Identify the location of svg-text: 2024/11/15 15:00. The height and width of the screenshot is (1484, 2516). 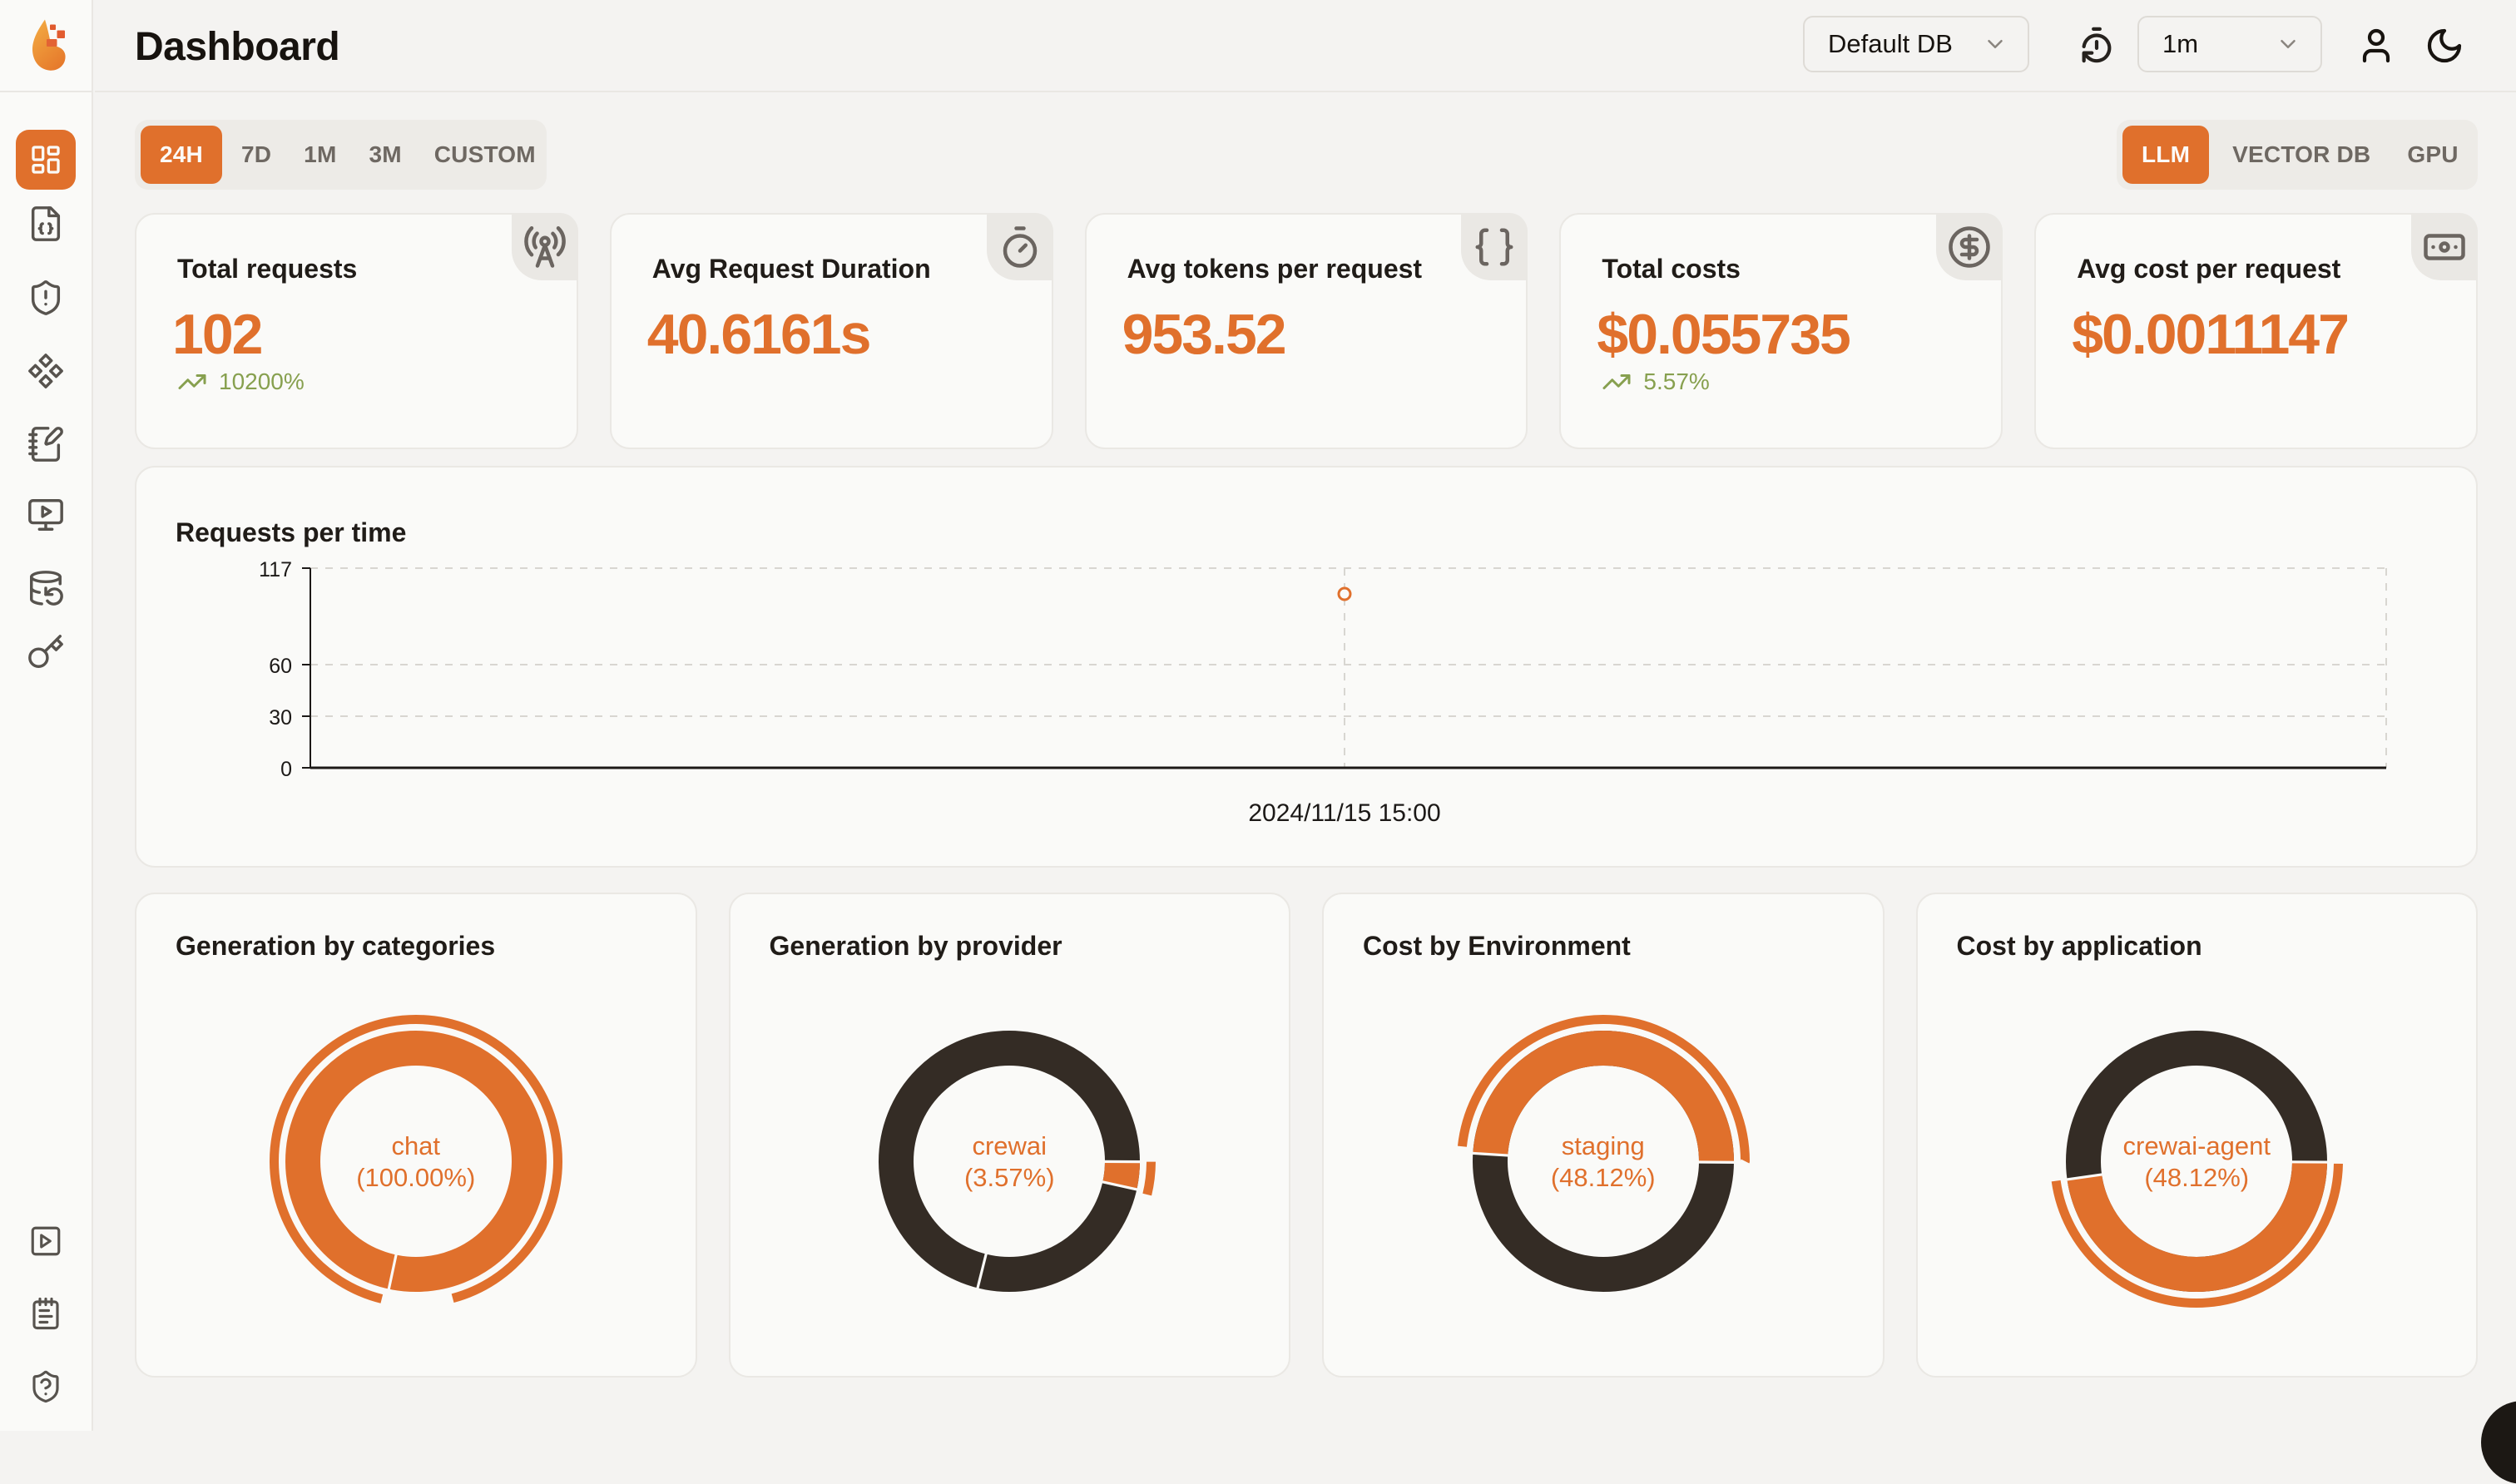
(1344, 813).